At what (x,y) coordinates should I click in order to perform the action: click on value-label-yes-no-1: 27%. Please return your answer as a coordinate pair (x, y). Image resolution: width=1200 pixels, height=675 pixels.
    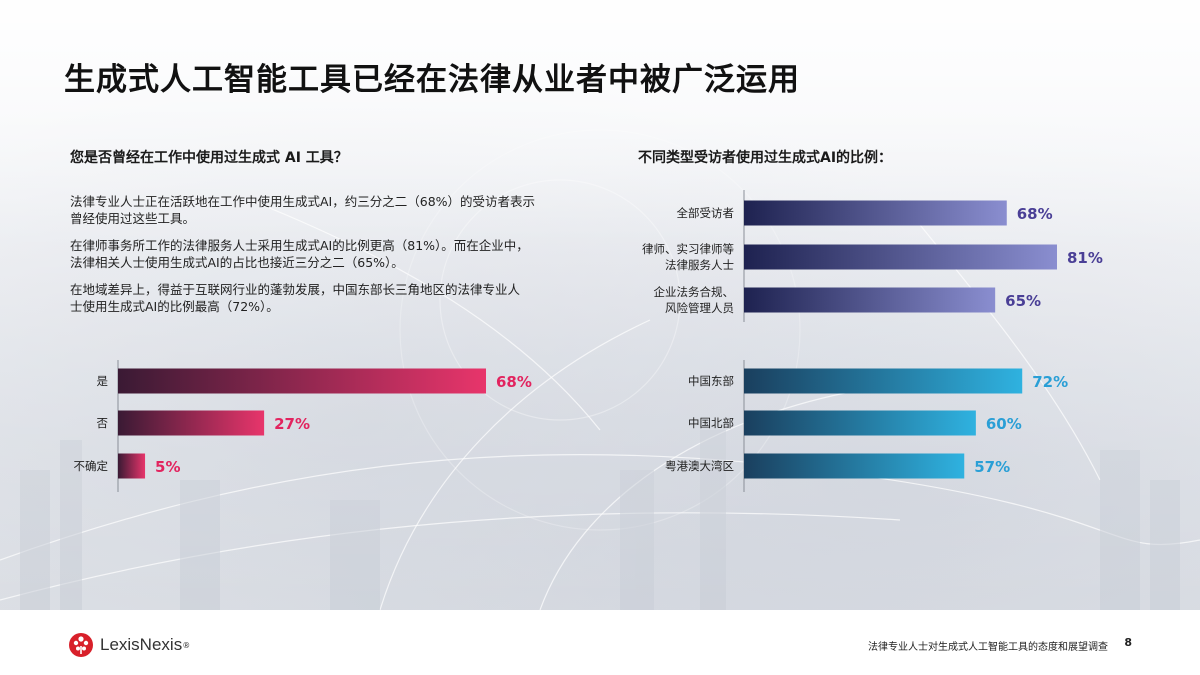
    Looking at the image, I should click on (292, 424).